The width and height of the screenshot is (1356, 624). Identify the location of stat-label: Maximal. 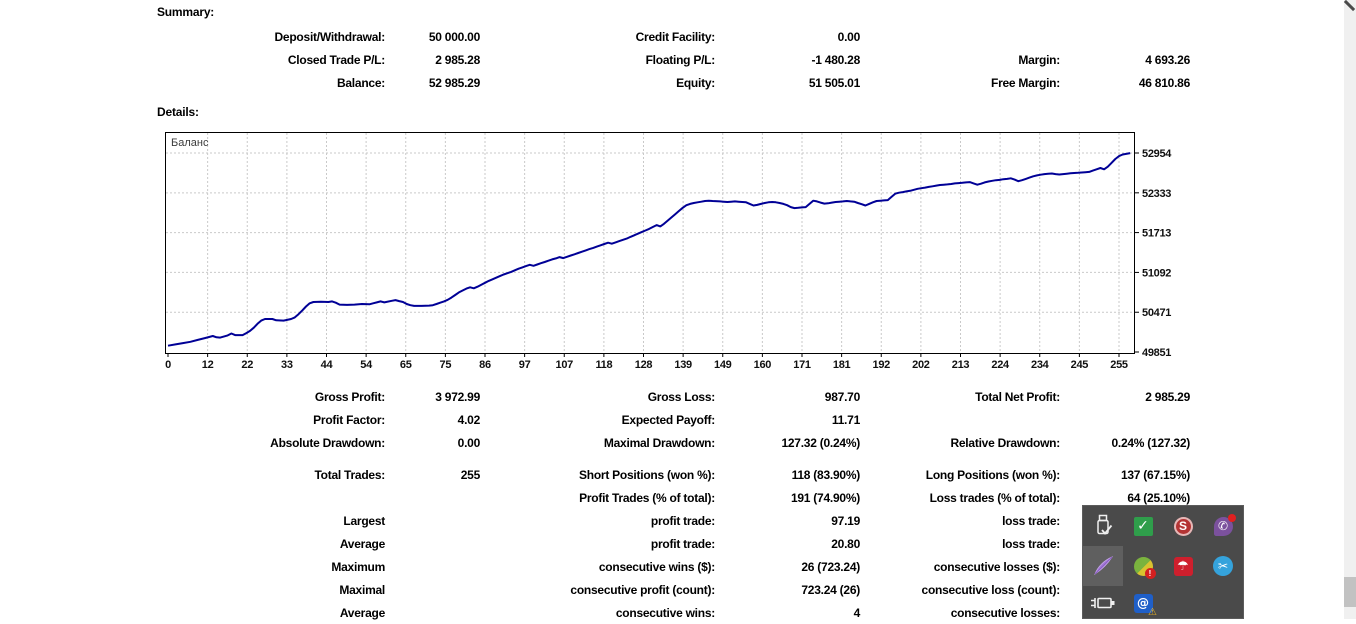
(362, 589).